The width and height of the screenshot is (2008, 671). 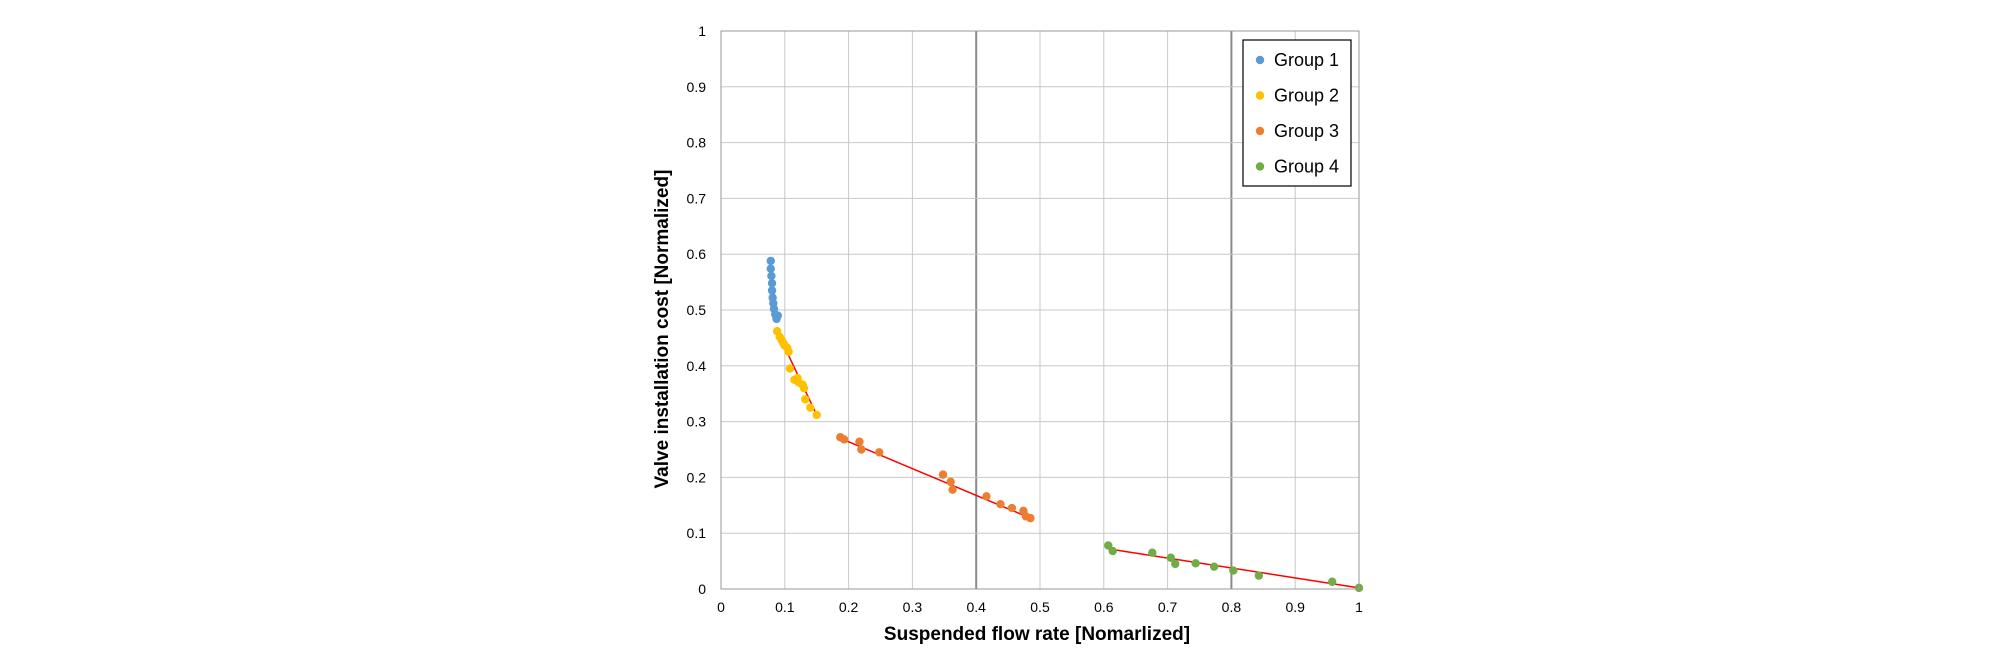 I want to click on y-tick-label: 0.7, so click(x=697, y=198).